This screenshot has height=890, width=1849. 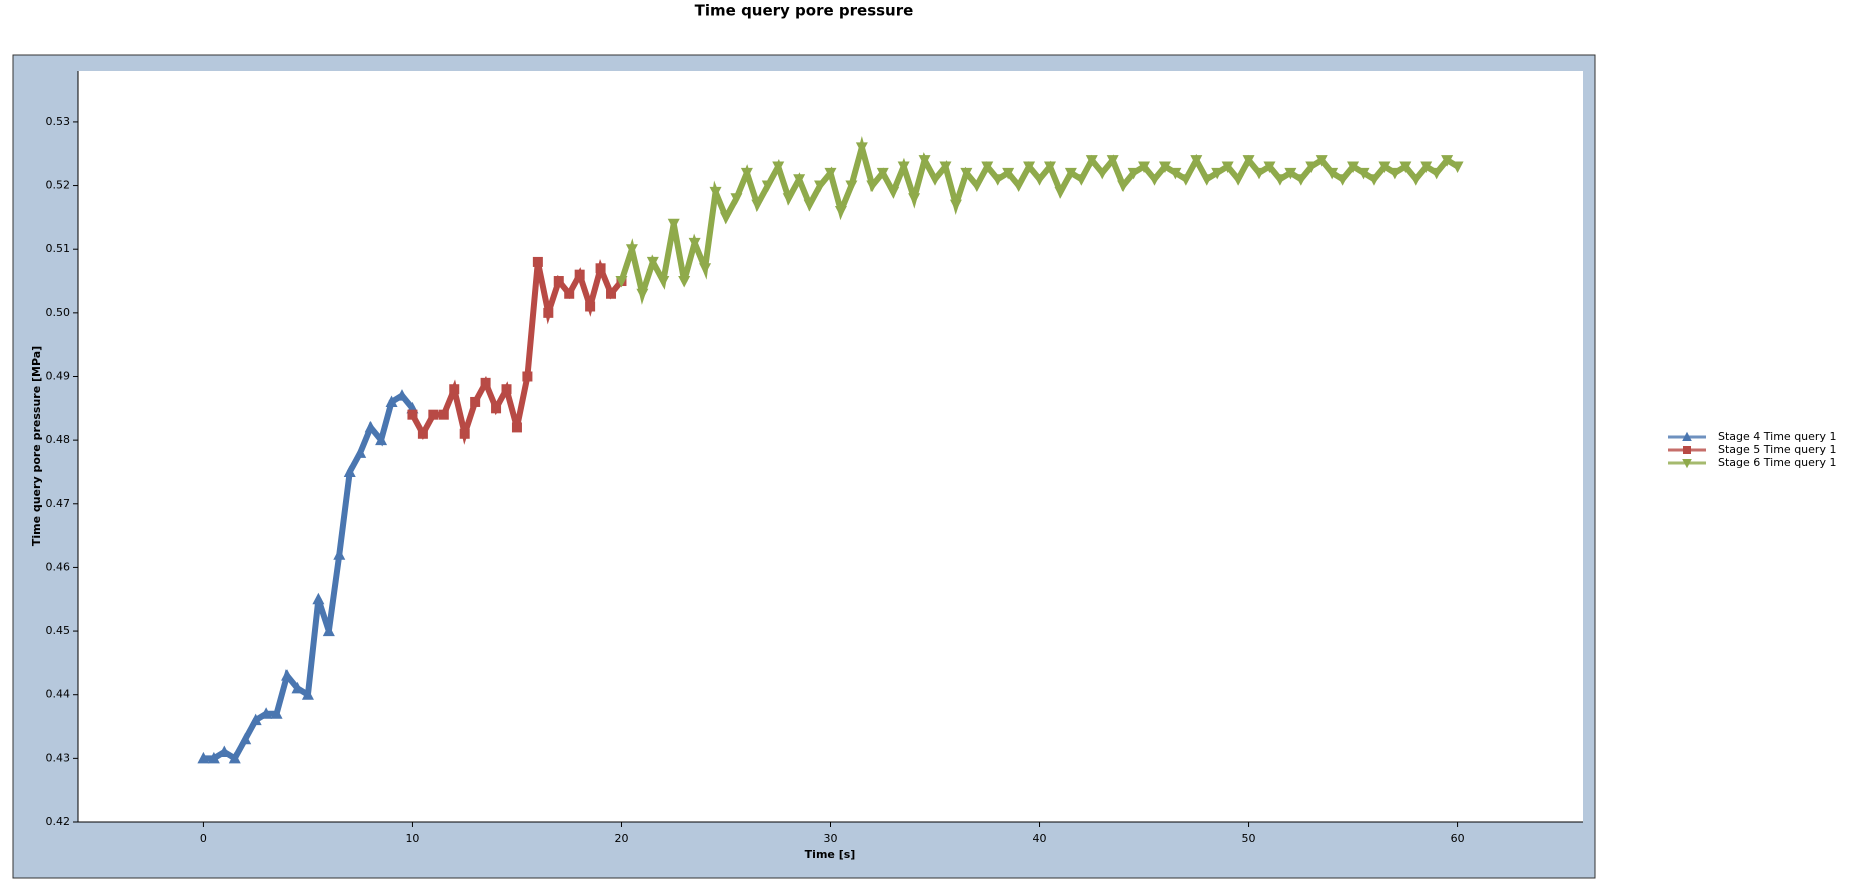 I want to click on x-tick-label: 40, so click(x=1040, y=838).